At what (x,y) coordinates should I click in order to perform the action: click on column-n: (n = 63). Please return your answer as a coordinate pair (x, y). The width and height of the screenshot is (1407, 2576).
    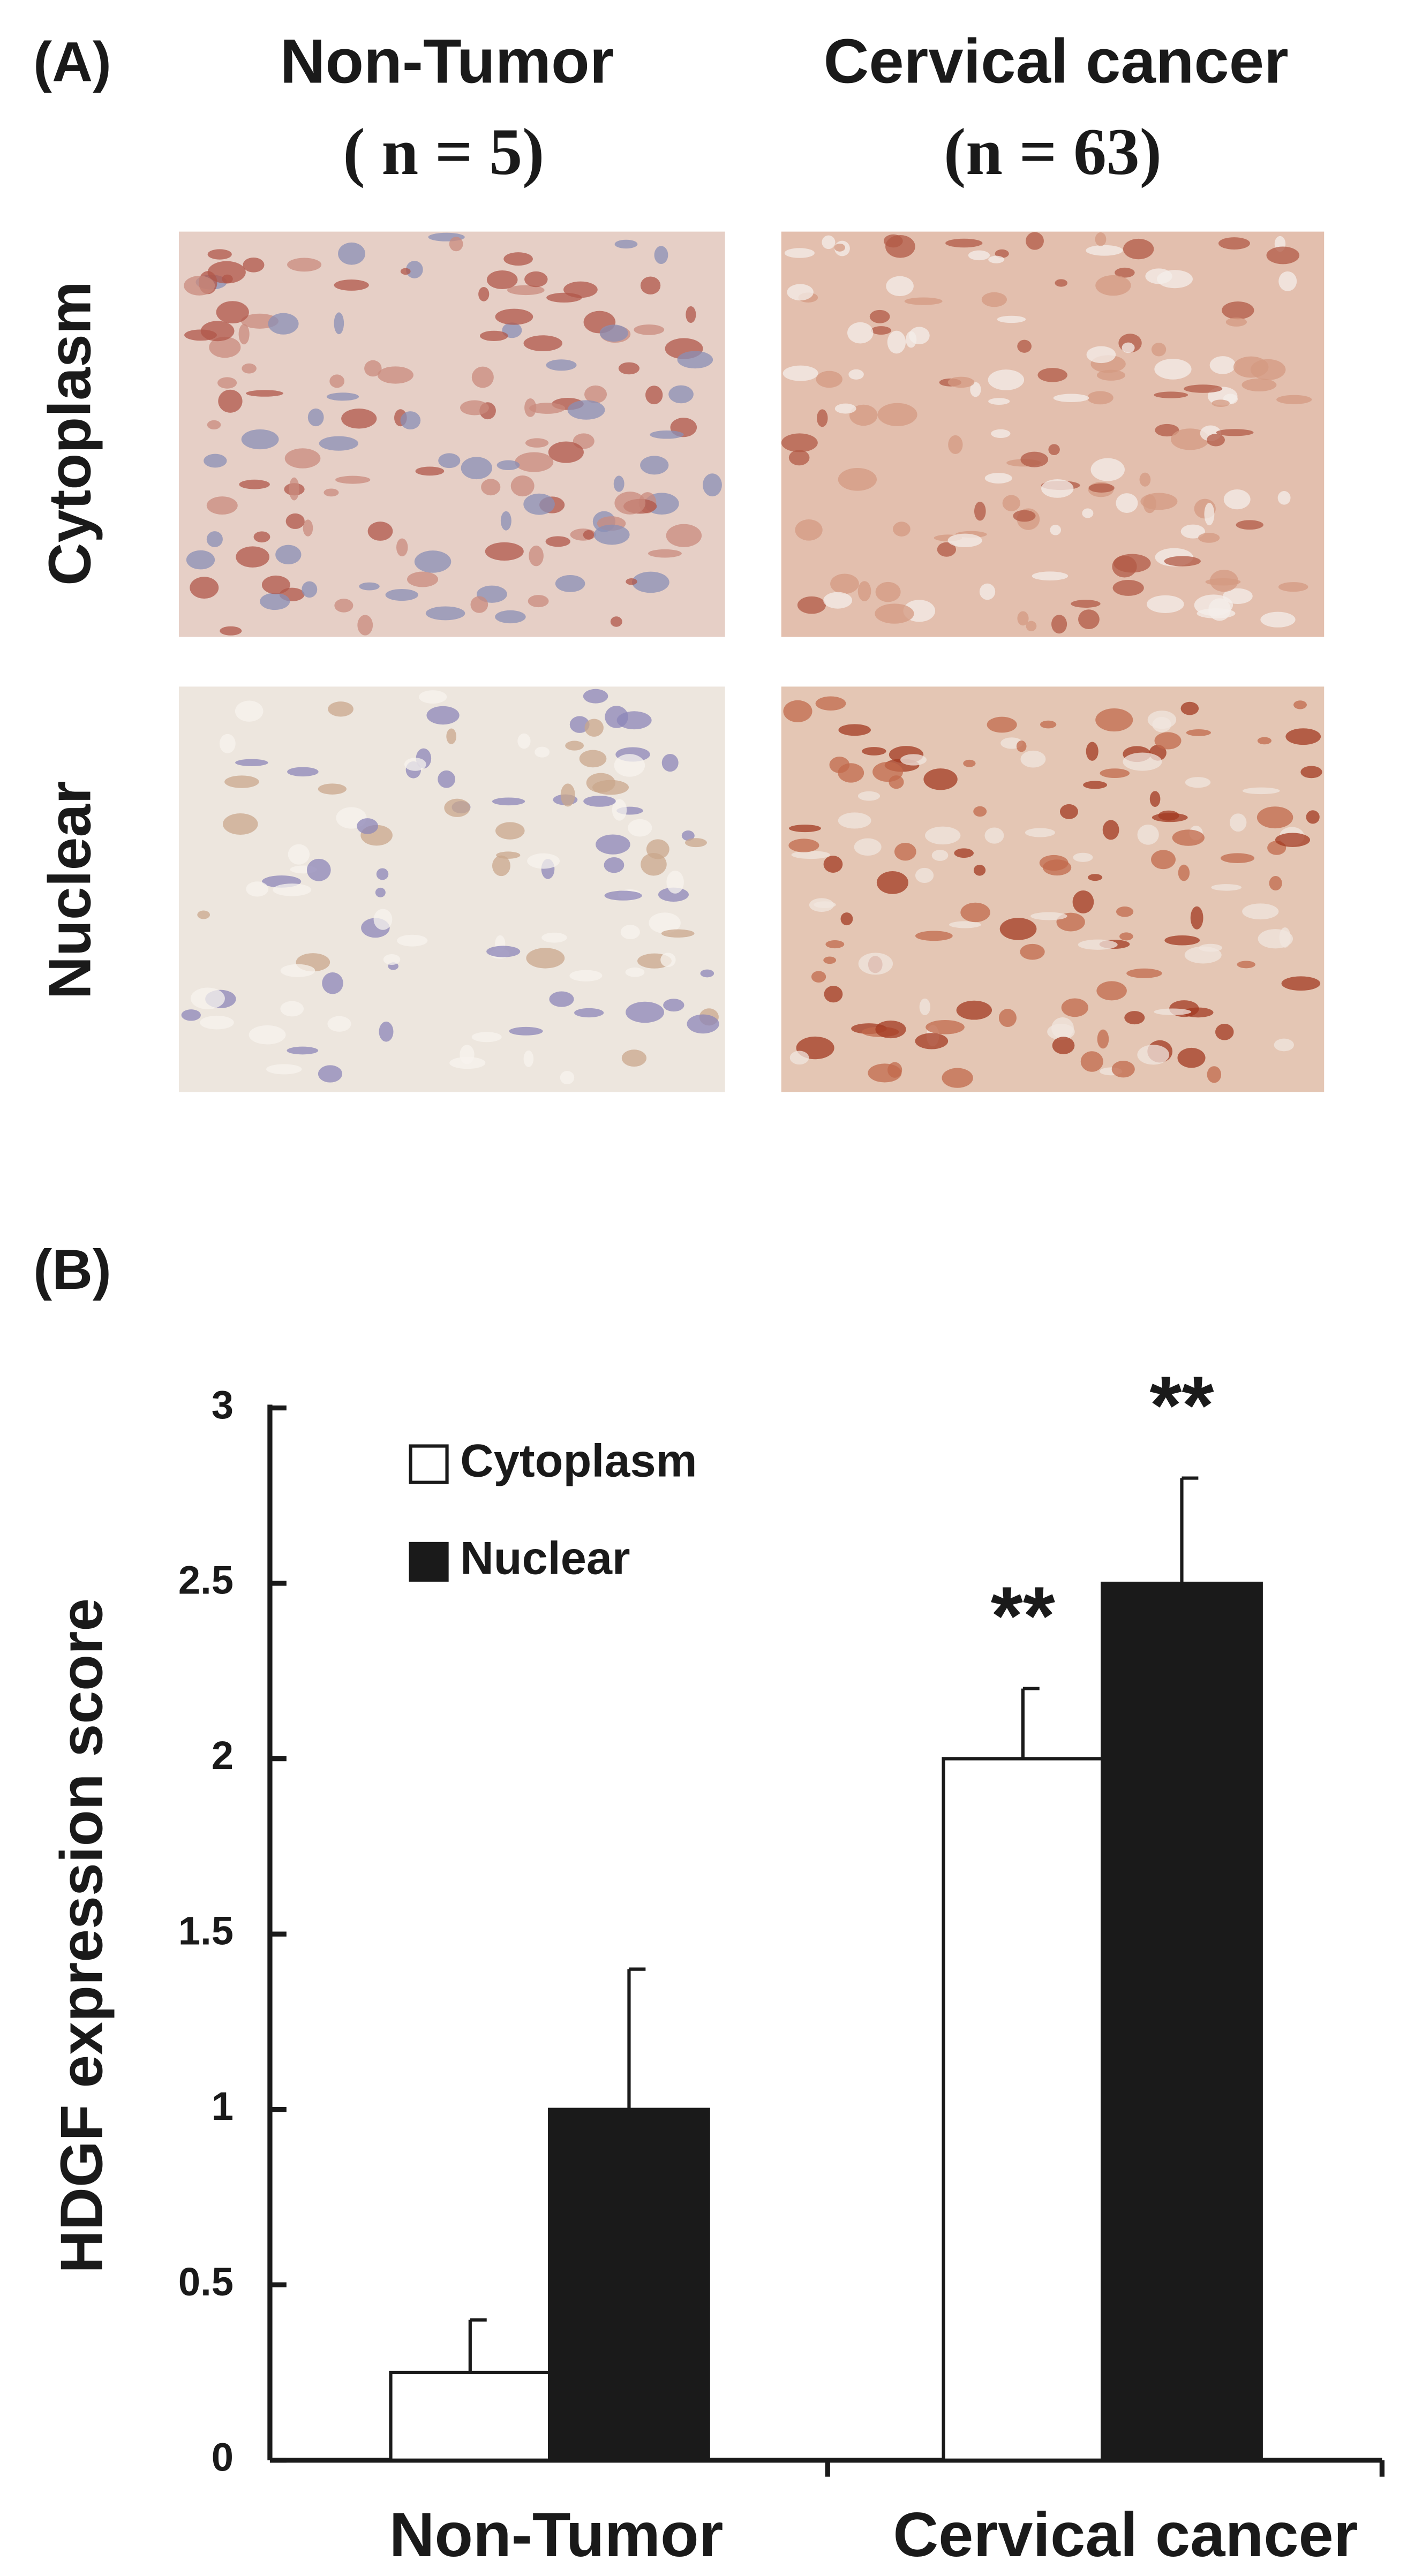
    Looking at the image, I should click on (1053, 151).